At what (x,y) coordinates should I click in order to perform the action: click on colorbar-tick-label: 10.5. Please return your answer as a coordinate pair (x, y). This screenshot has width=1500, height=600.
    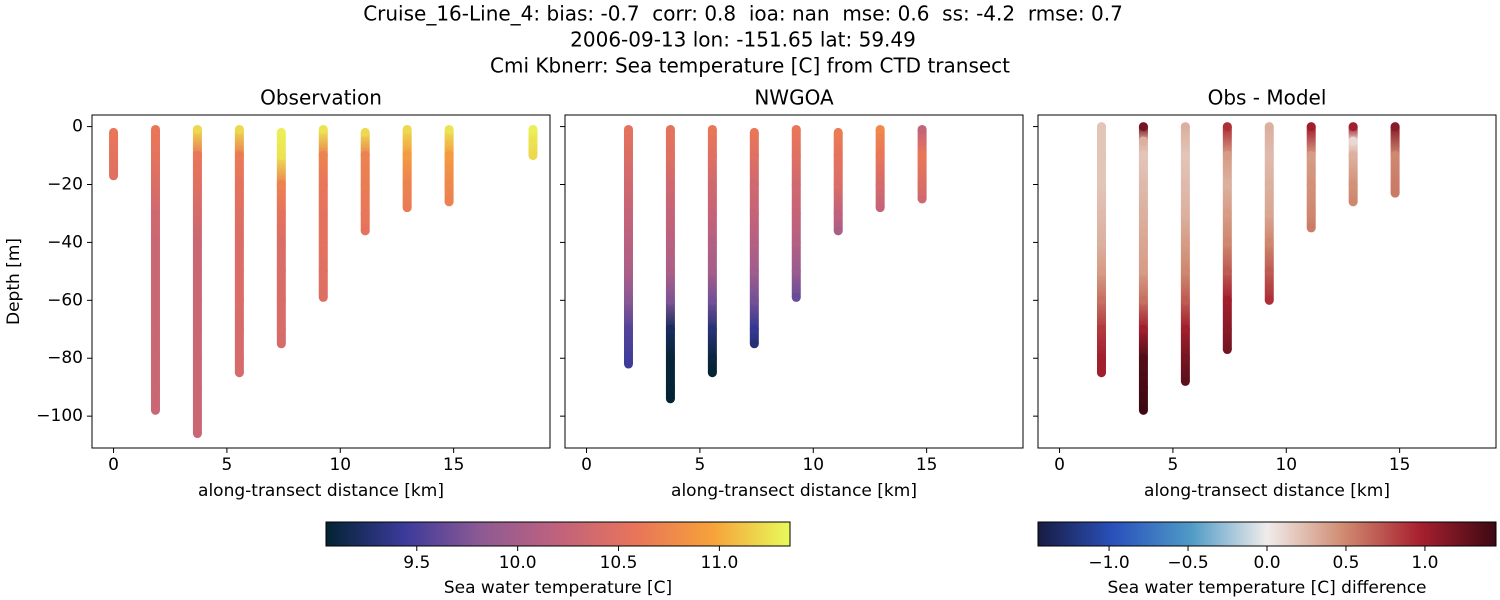
    Looking at the image, I should click on (619, 563).